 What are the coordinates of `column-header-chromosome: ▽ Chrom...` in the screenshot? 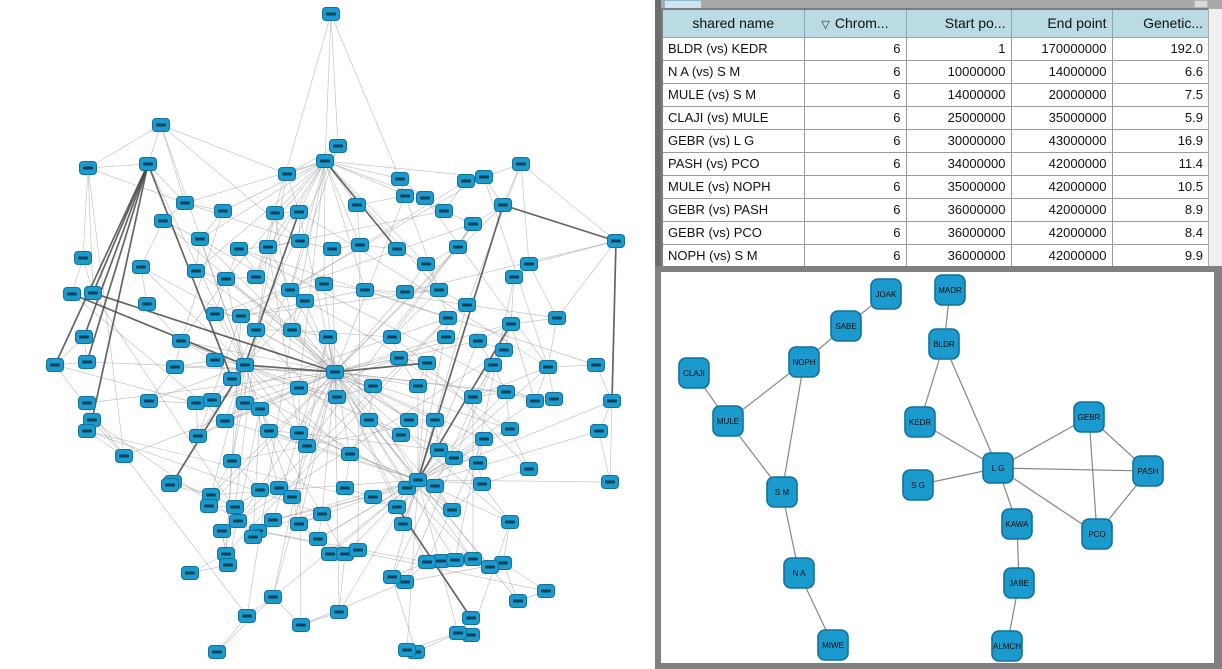 It's located at (855, 23).